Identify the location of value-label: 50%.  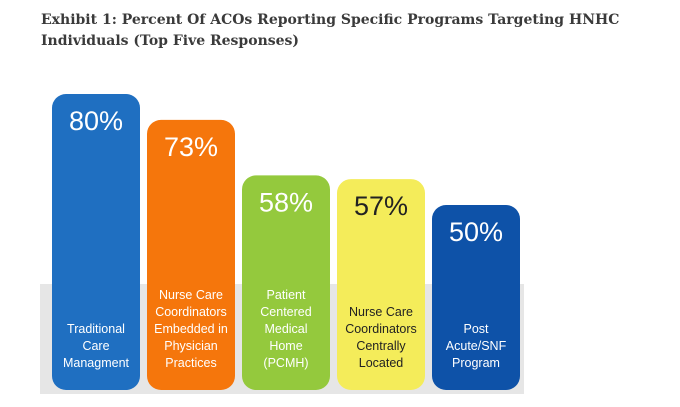
(476, 232).